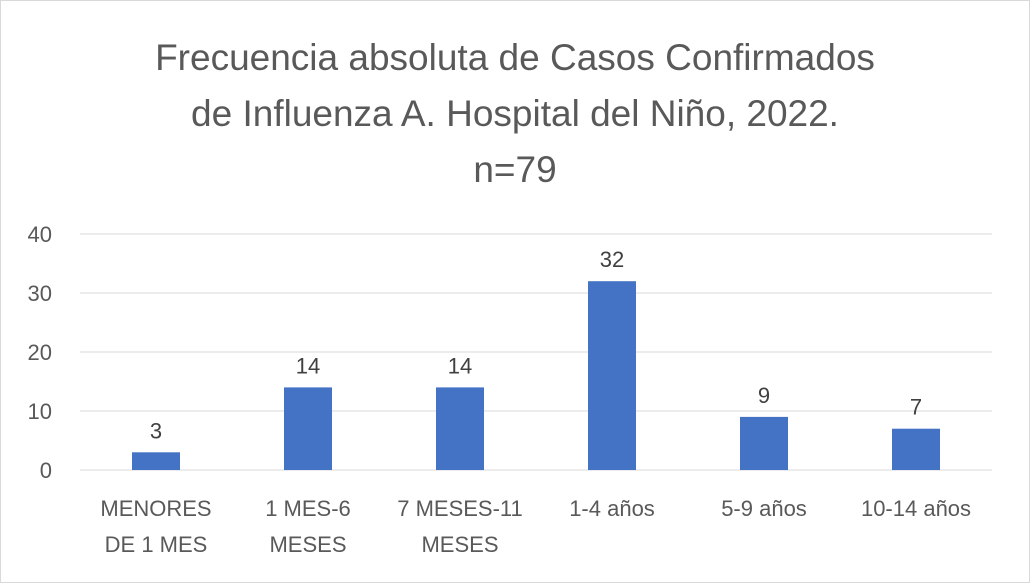 This screenshot has height=583, width=1030. Describe the element at coordinates (40, 352) in the screenshot. I see `y-tick-label: 20` at that location.